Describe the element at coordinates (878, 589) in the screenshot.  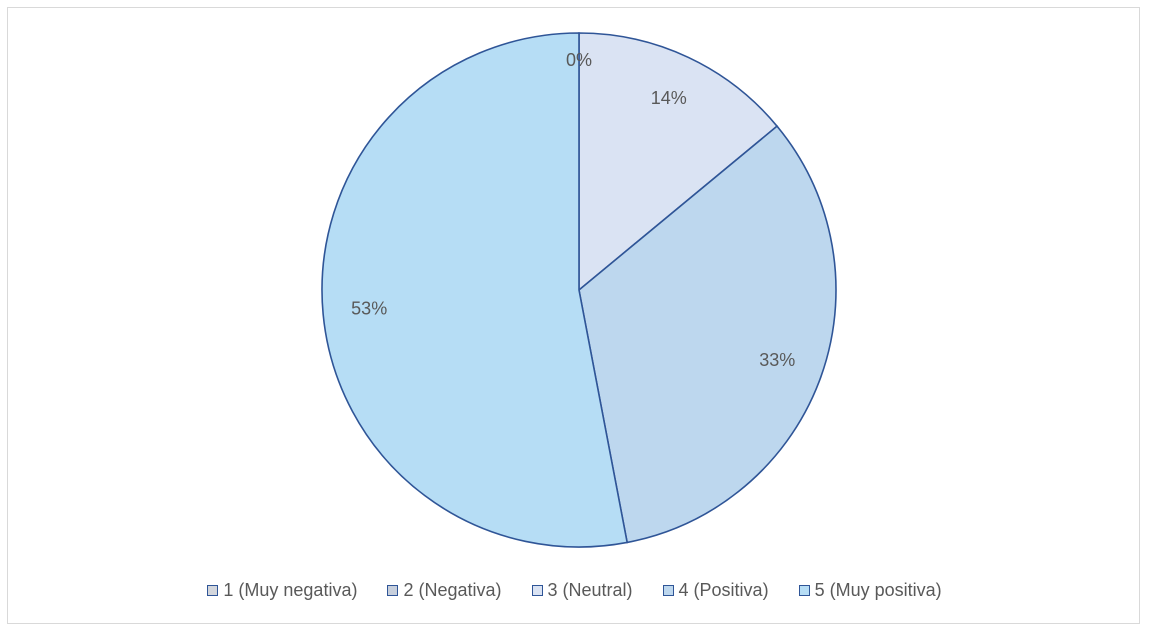
I see `legend-label: 5 (Muy positiva)` at that location.